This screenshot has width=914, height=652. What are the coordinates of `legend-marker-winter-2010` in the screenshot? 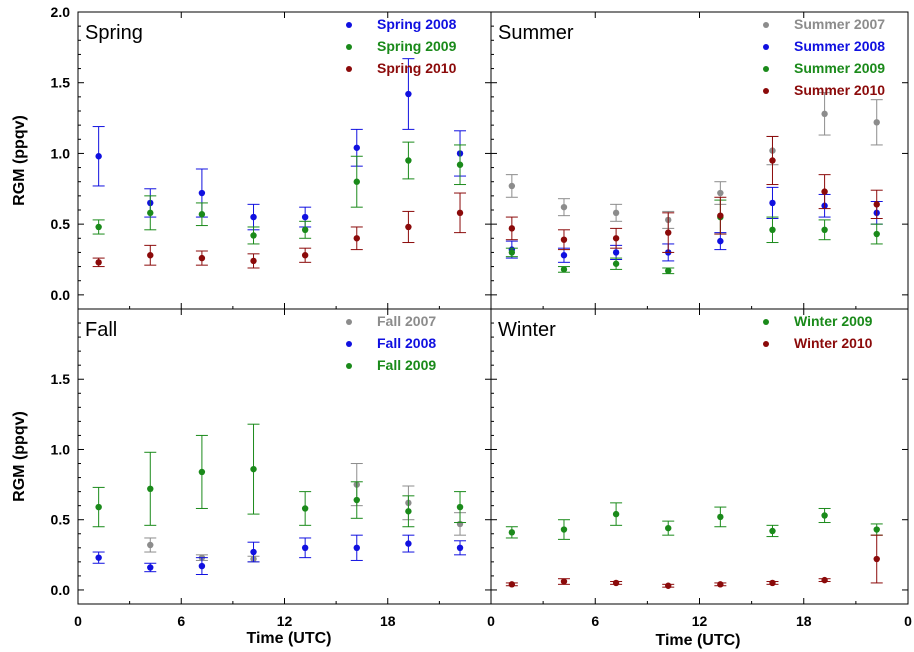 It's located at (766, 344).